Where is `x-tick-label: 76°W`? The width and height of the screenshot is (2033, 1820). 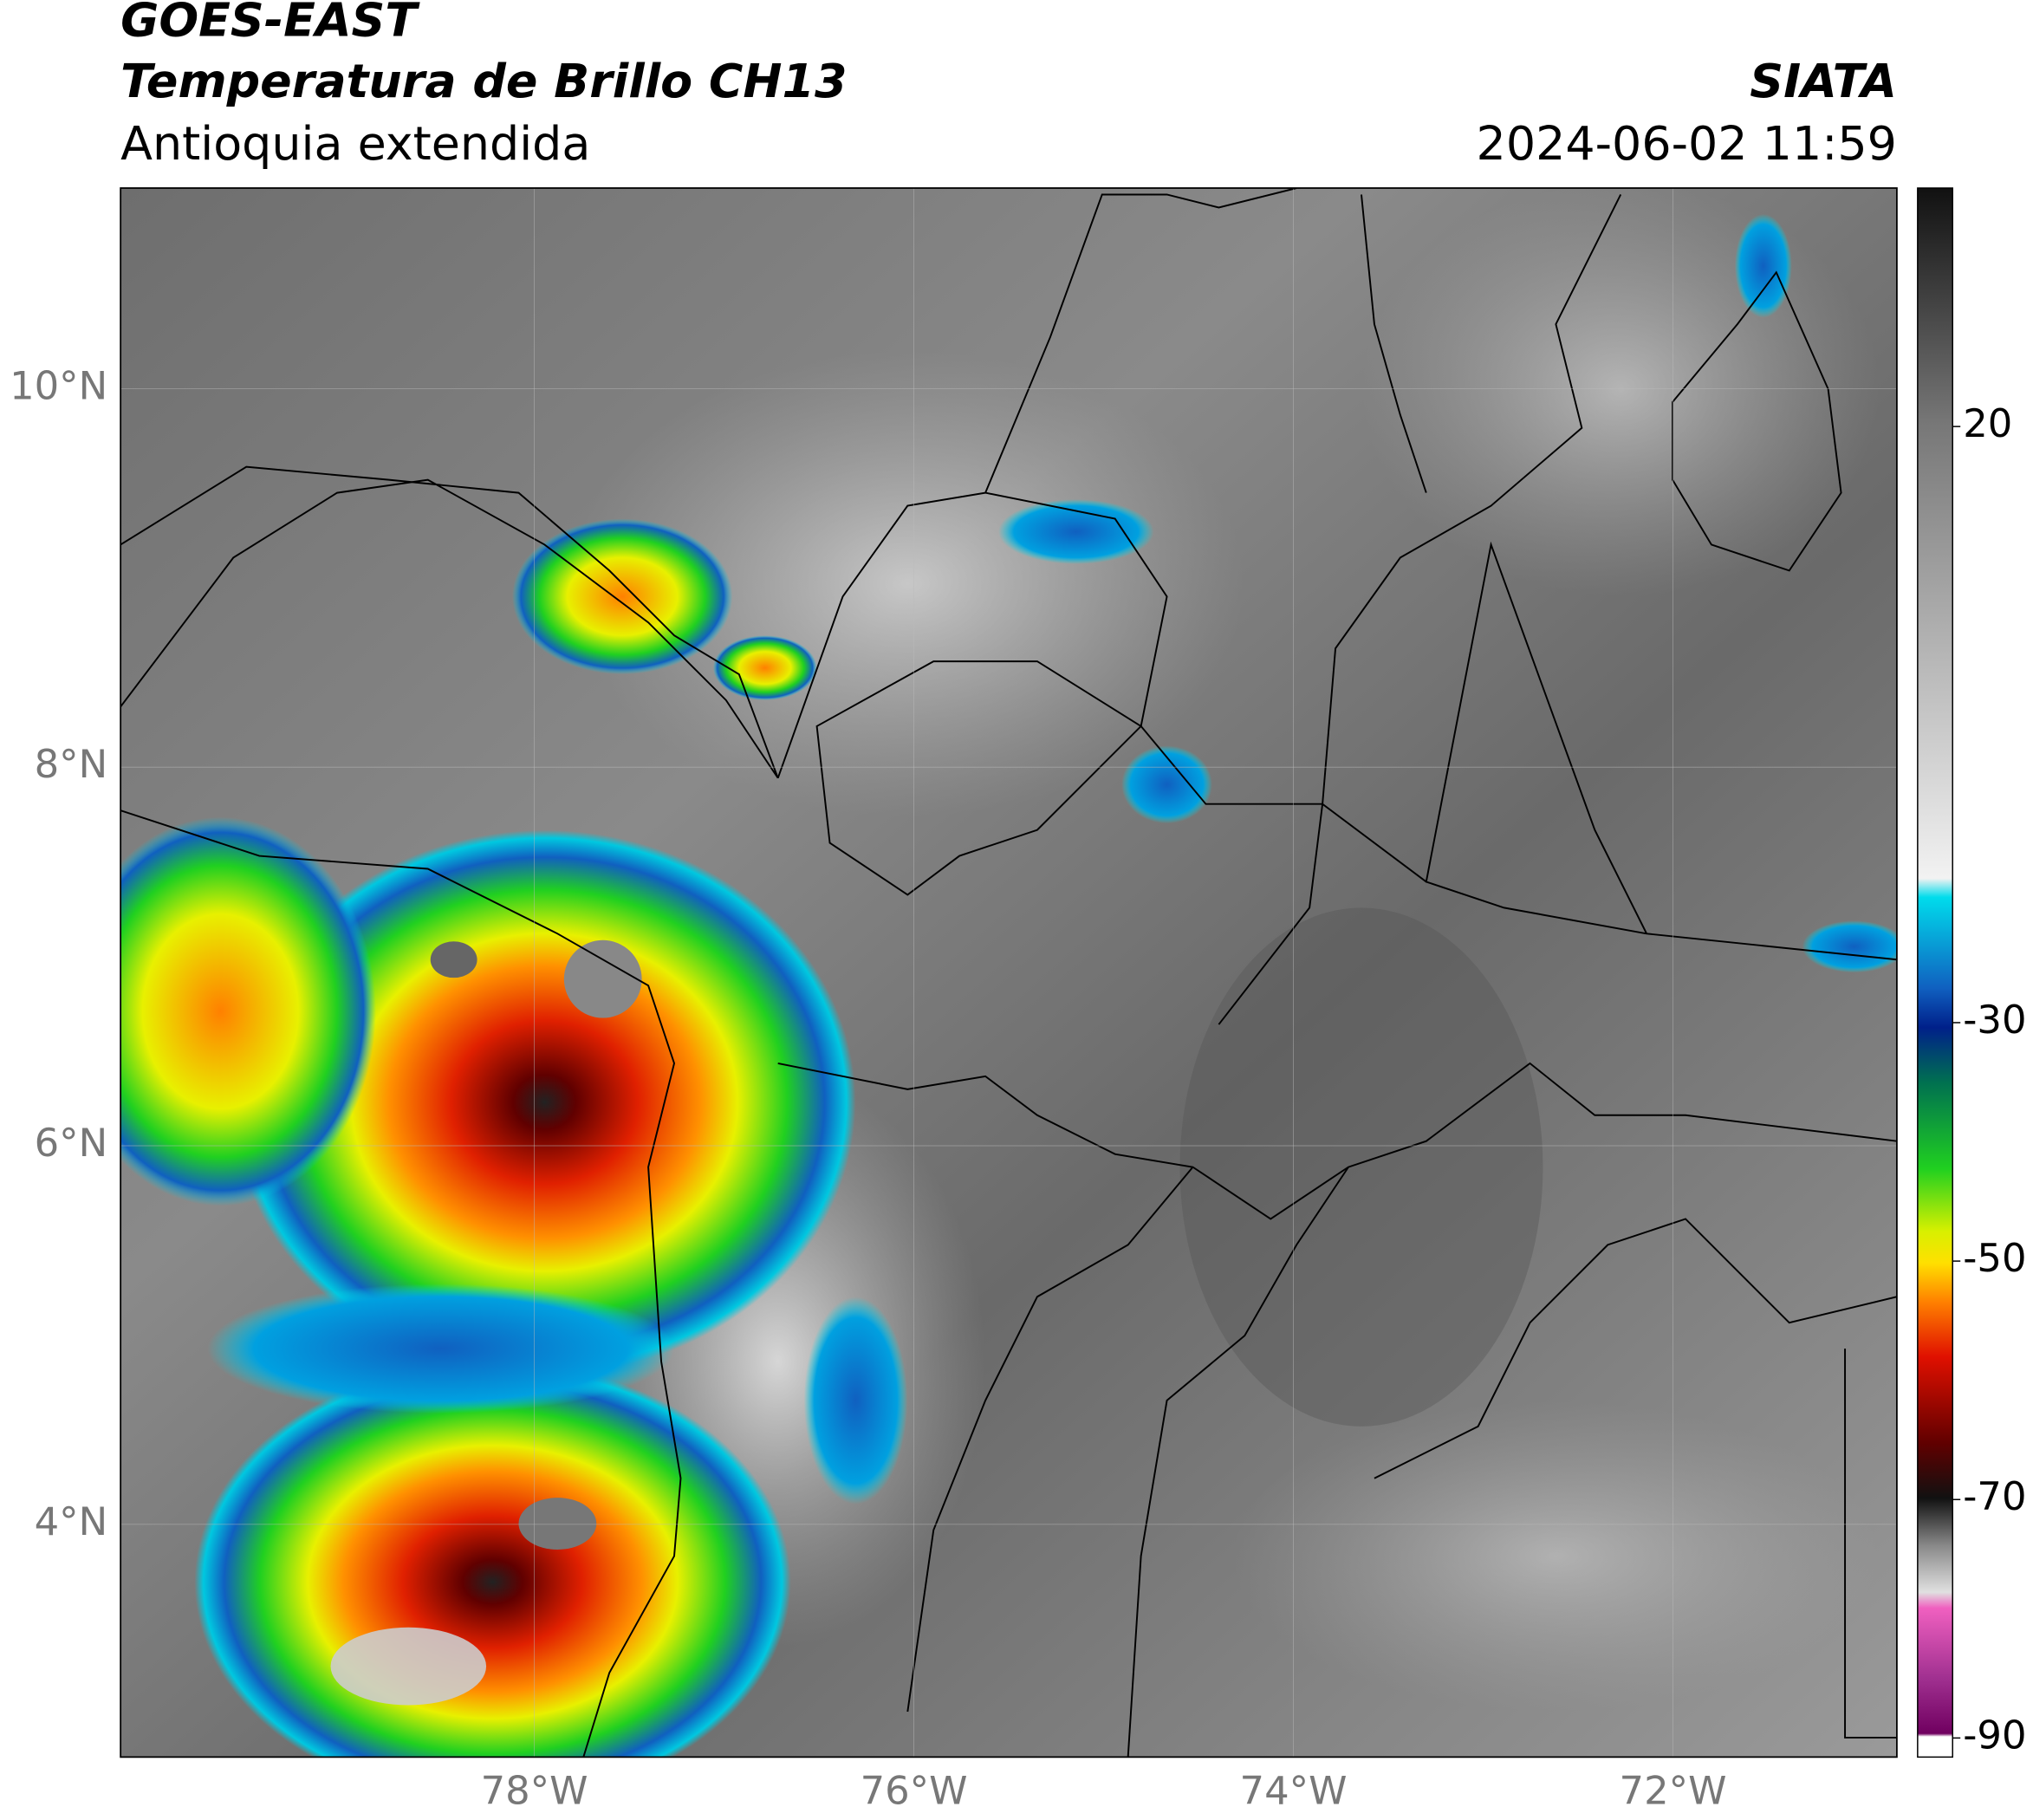 x-tick-label: 76°W is located at coordinates (914, 1790).